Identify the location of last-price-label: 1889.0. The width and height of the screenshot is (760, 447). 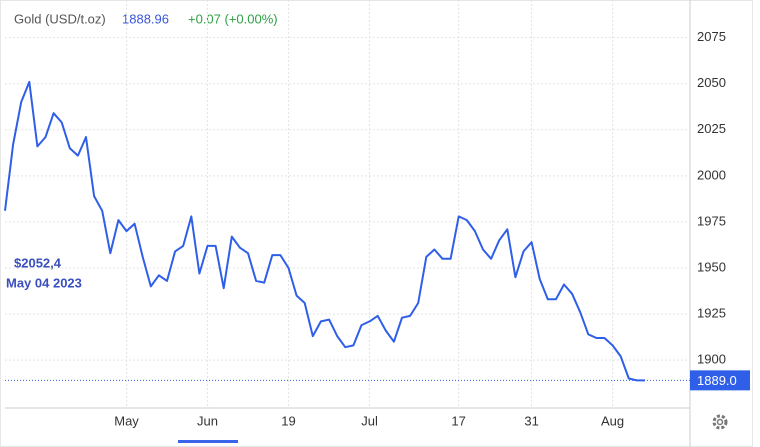
(717, 380).